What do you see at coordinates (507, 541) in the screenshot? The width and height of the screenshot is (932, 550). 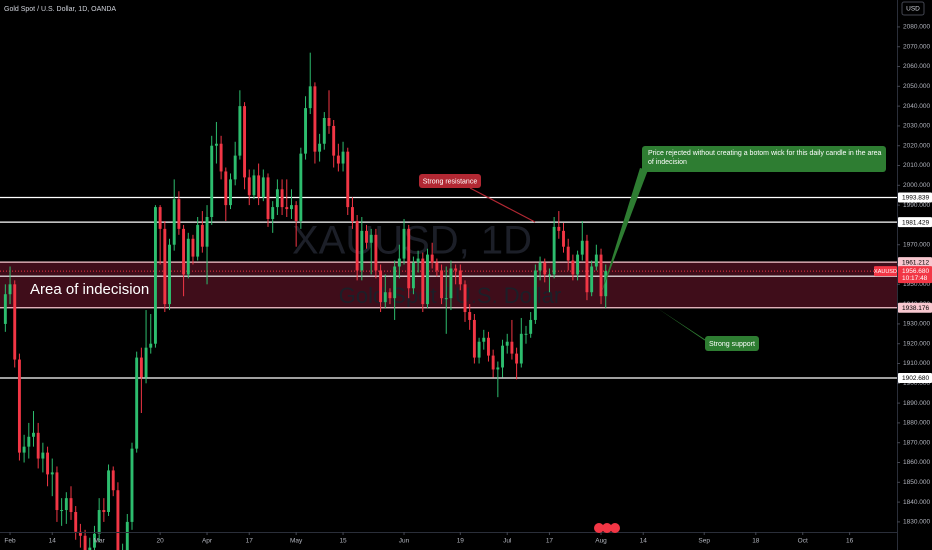 I see `x-tick-label: Jul` at bounding box center [507, 541].